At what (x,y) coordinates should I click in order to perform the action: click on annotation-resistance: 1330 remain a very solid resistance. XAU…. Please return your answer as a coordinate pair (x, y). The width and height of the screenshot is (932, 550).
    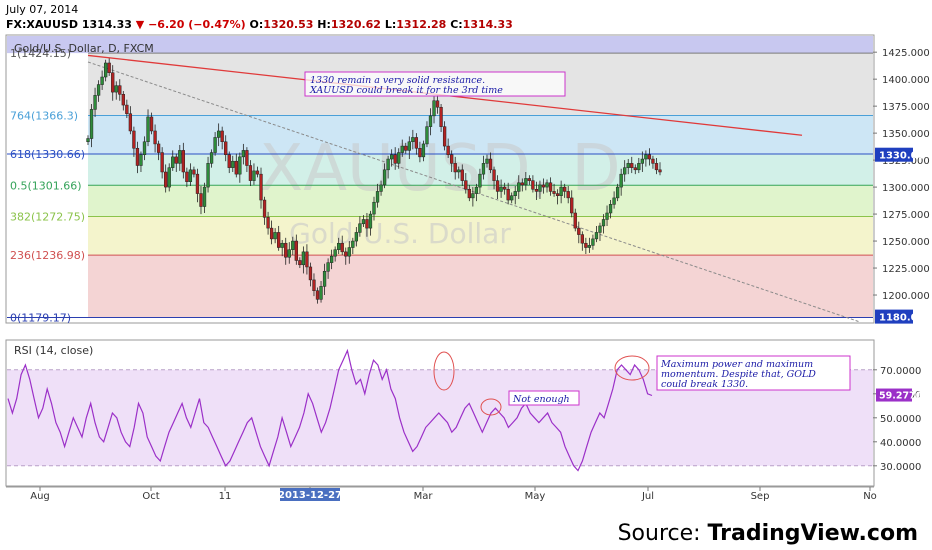
    Looking at the image, I should click on (435, 84).